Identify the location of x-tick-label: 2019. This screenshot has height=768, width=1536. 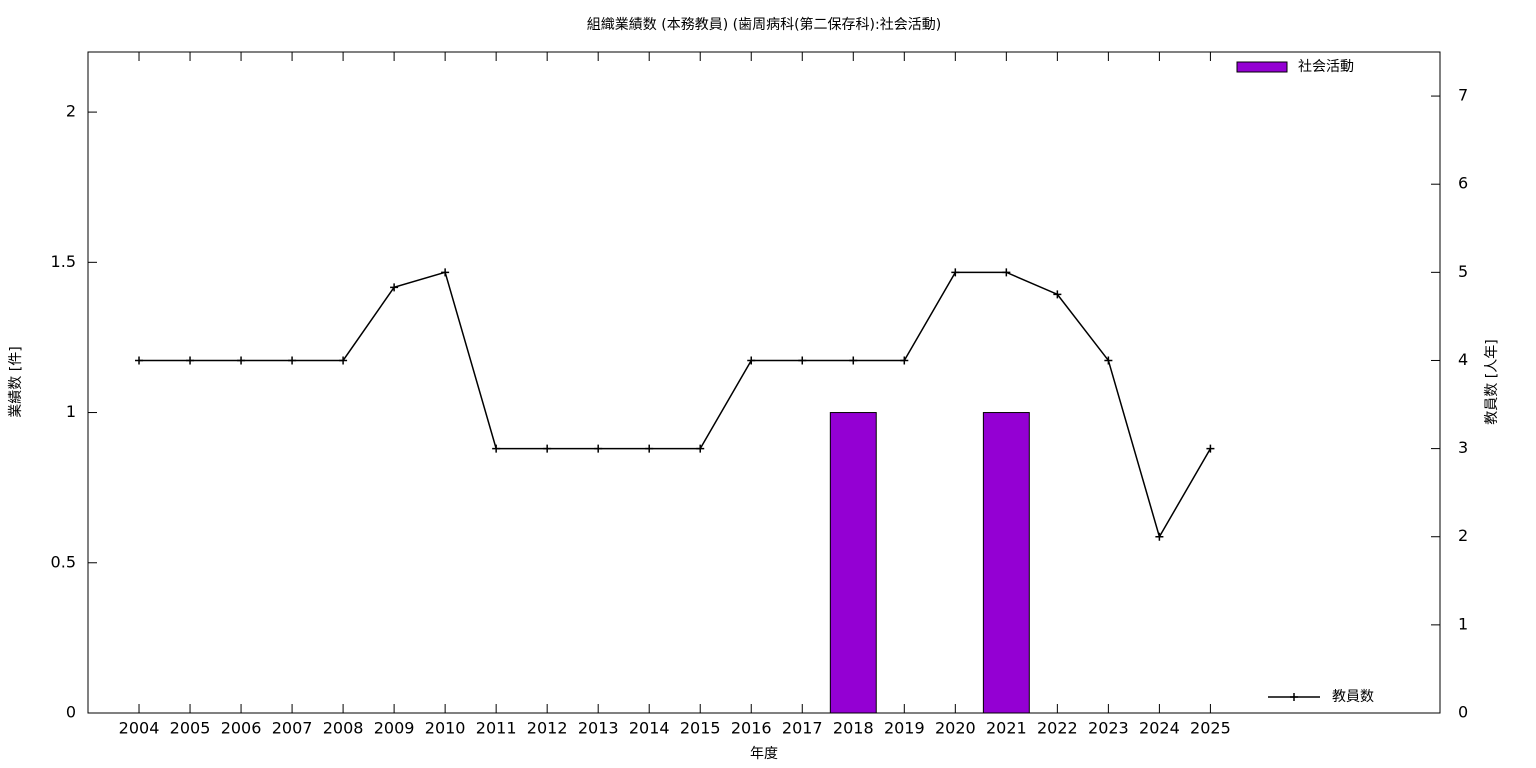
(904, 728).